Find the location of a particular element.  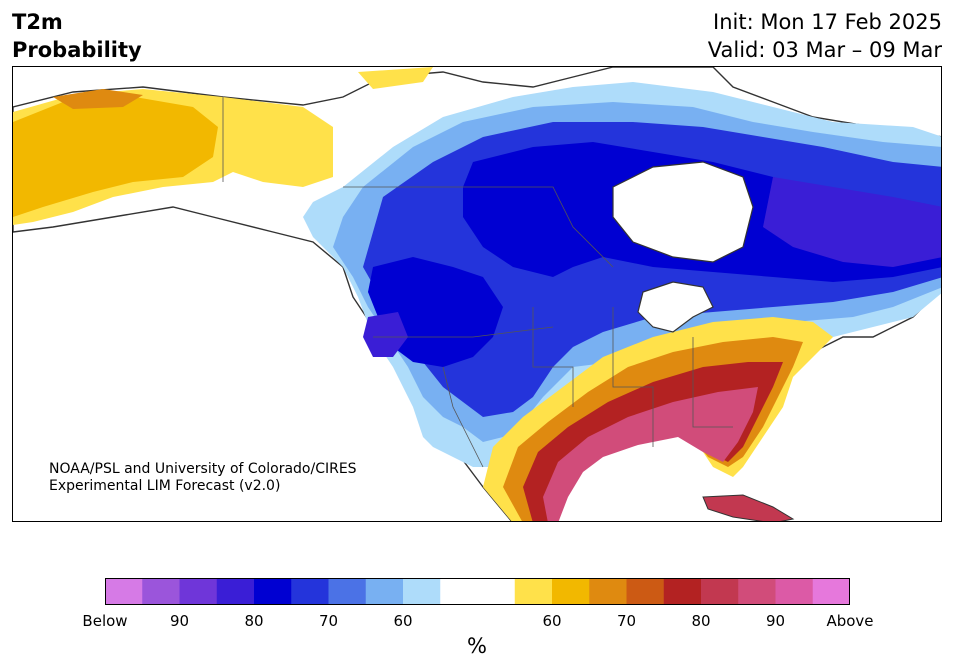

map-title: T2m Probability is located at coordinates (77, 36).